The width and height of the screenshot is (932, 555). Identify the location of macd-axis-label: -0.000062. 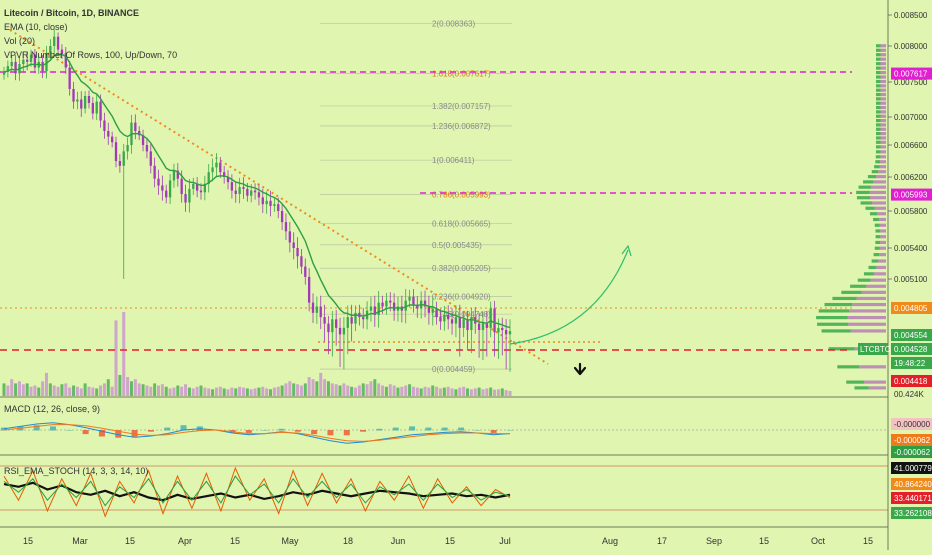
(912, 452).